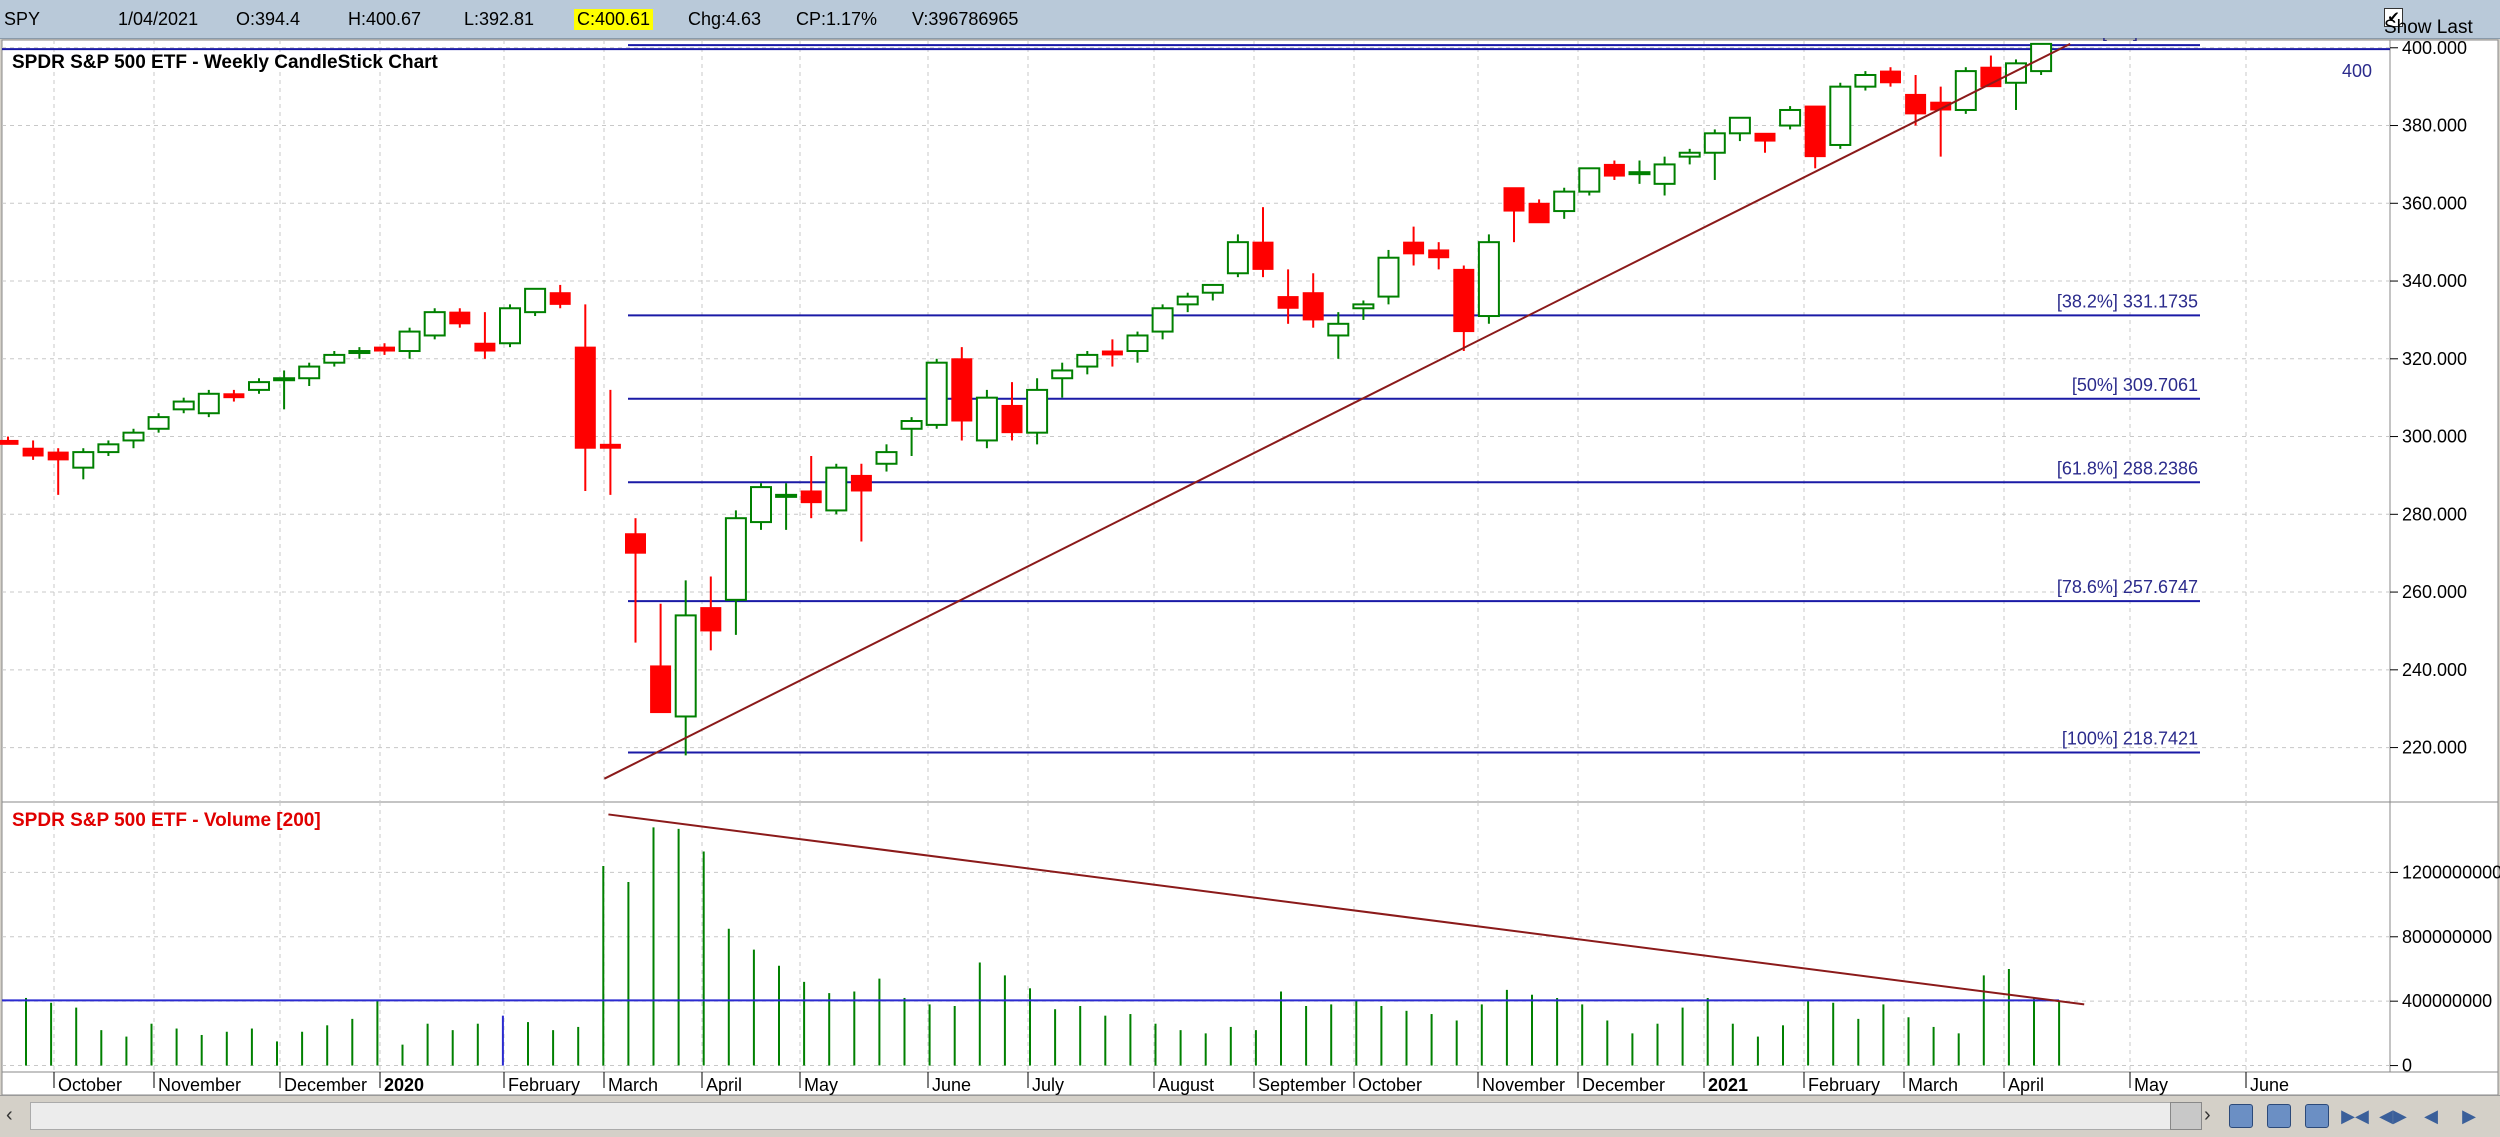  Describe the element at coordinates (2447, 937) in the screenshot. I see `volume-tick-label: 800000000` at that location.